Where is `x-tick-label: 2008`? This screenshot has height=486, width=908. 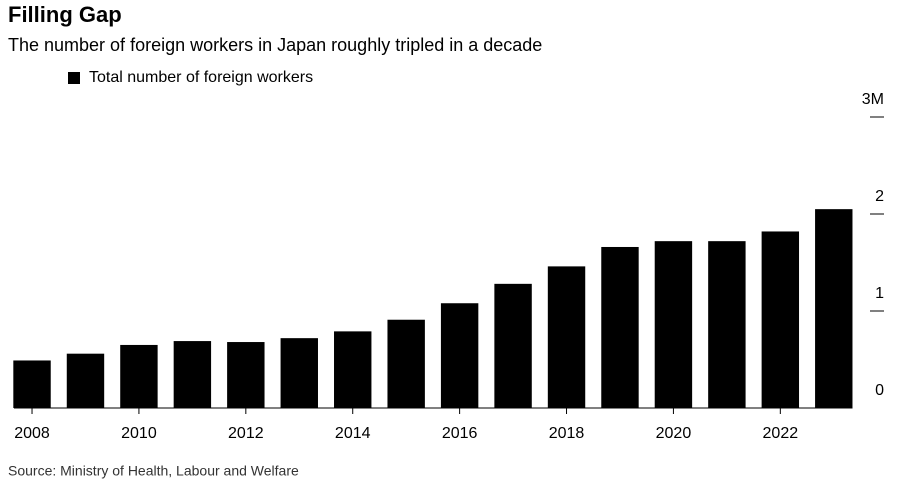
x-tick-label: 2008 is located at coordinates (32, 433).